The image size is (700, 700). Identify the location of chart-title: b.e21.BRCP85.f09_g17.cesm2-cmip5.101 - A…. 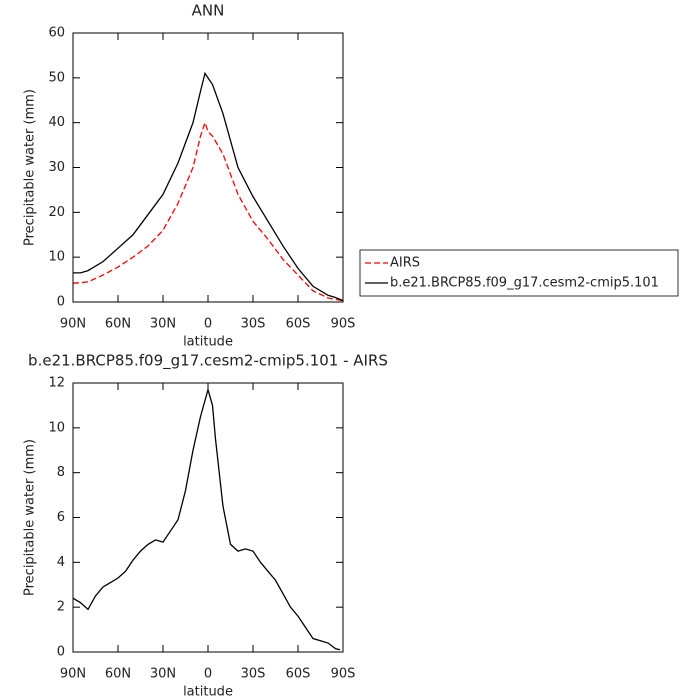
(208, 361).